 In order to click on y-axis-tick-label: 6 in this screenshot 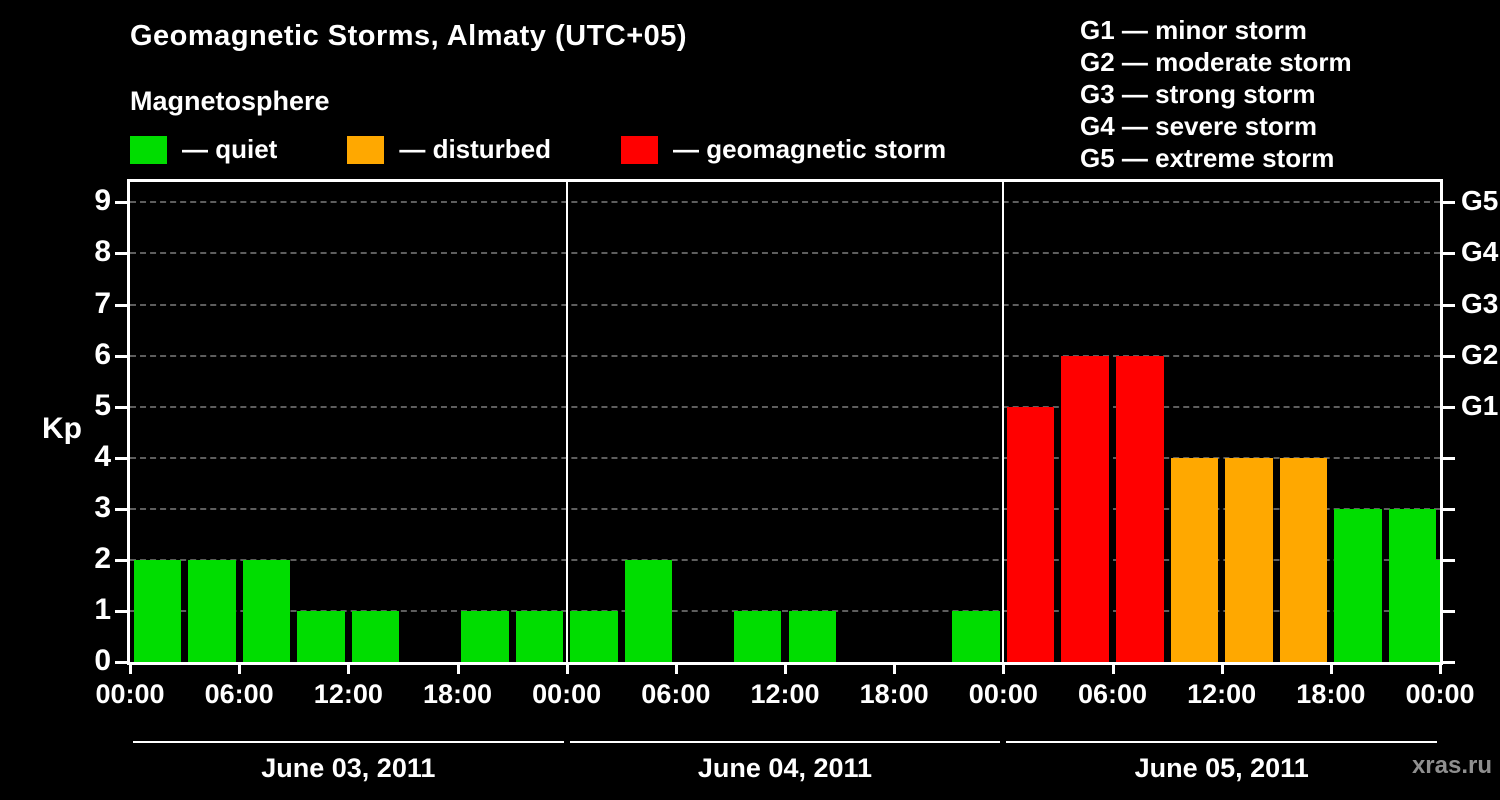, I will do `click(102, 354)`.